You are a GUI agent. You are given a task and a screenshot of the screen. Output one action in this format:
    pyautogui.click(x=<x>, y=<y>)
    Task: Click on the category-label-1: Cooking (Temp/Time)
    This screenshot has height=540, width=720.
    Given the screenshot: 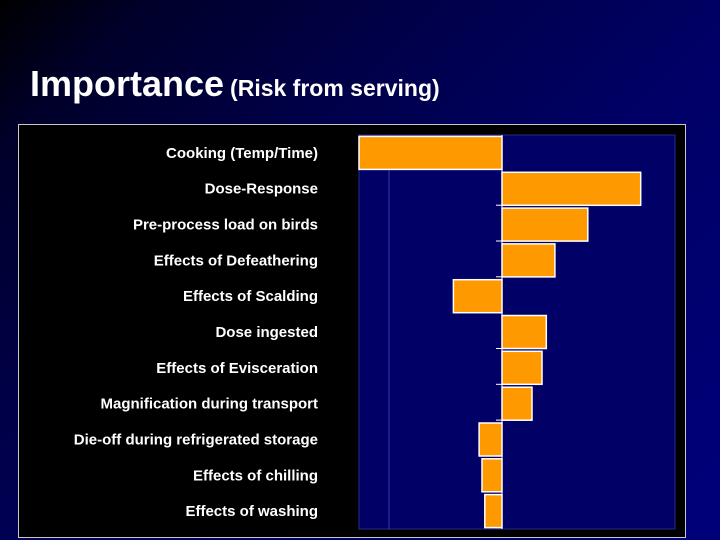 What is the action you would take?
    pyautogui.click(x=242, y=153)
    